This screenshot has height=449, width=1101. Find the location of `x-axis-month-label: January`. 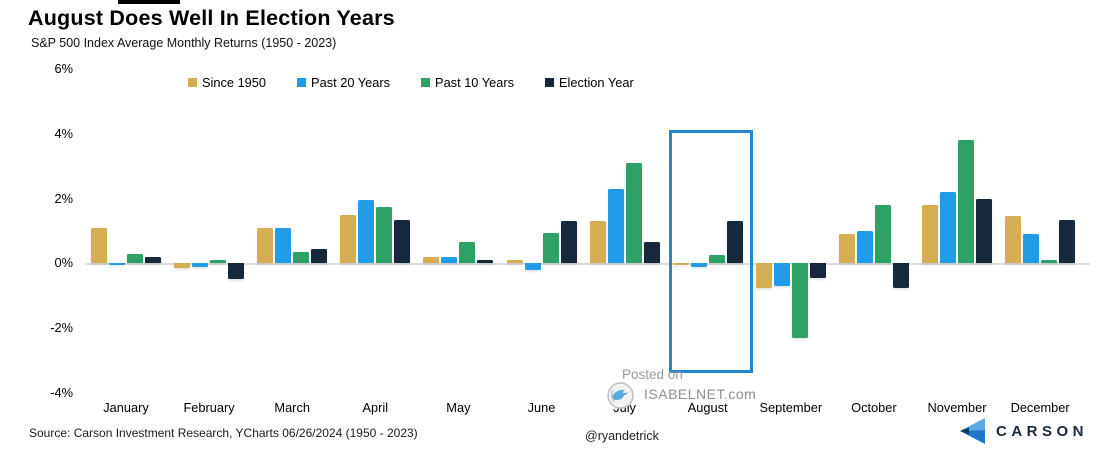

x-axis-month-label: January is located at coordinates (126, 407).